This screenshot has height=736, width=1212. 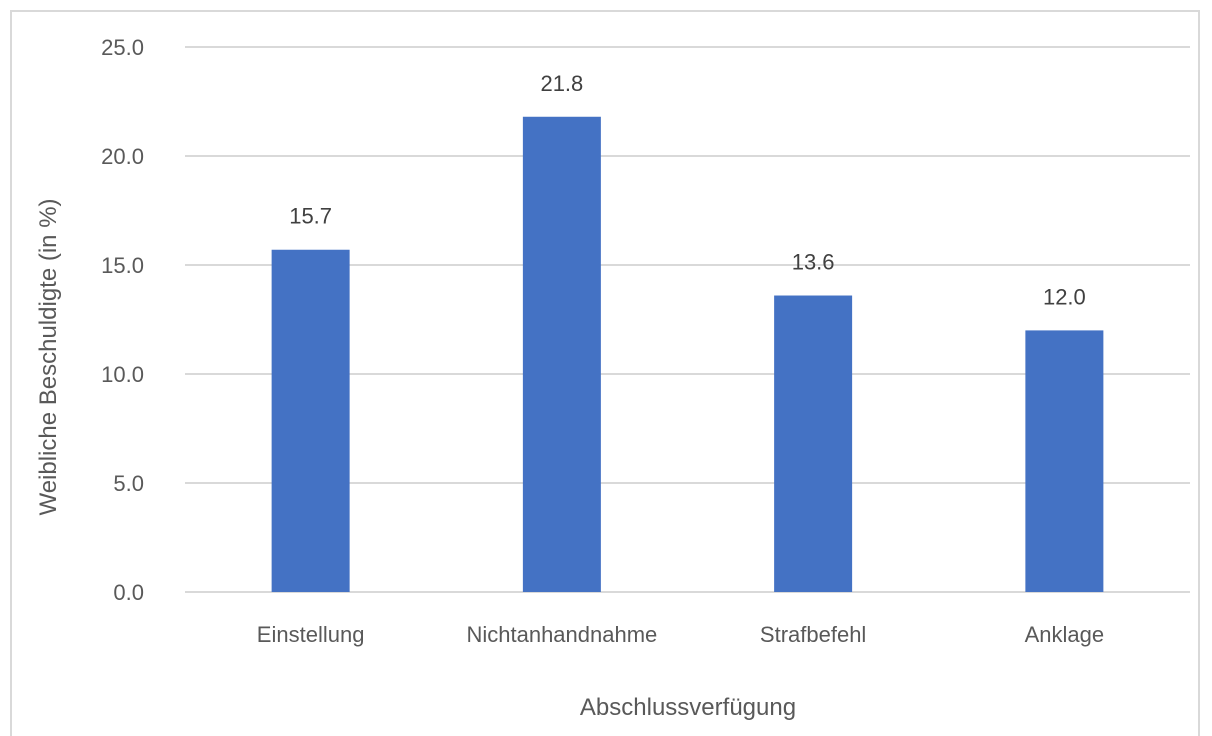 I want to click on data-label: 21.8, so click(x=561, y=83).